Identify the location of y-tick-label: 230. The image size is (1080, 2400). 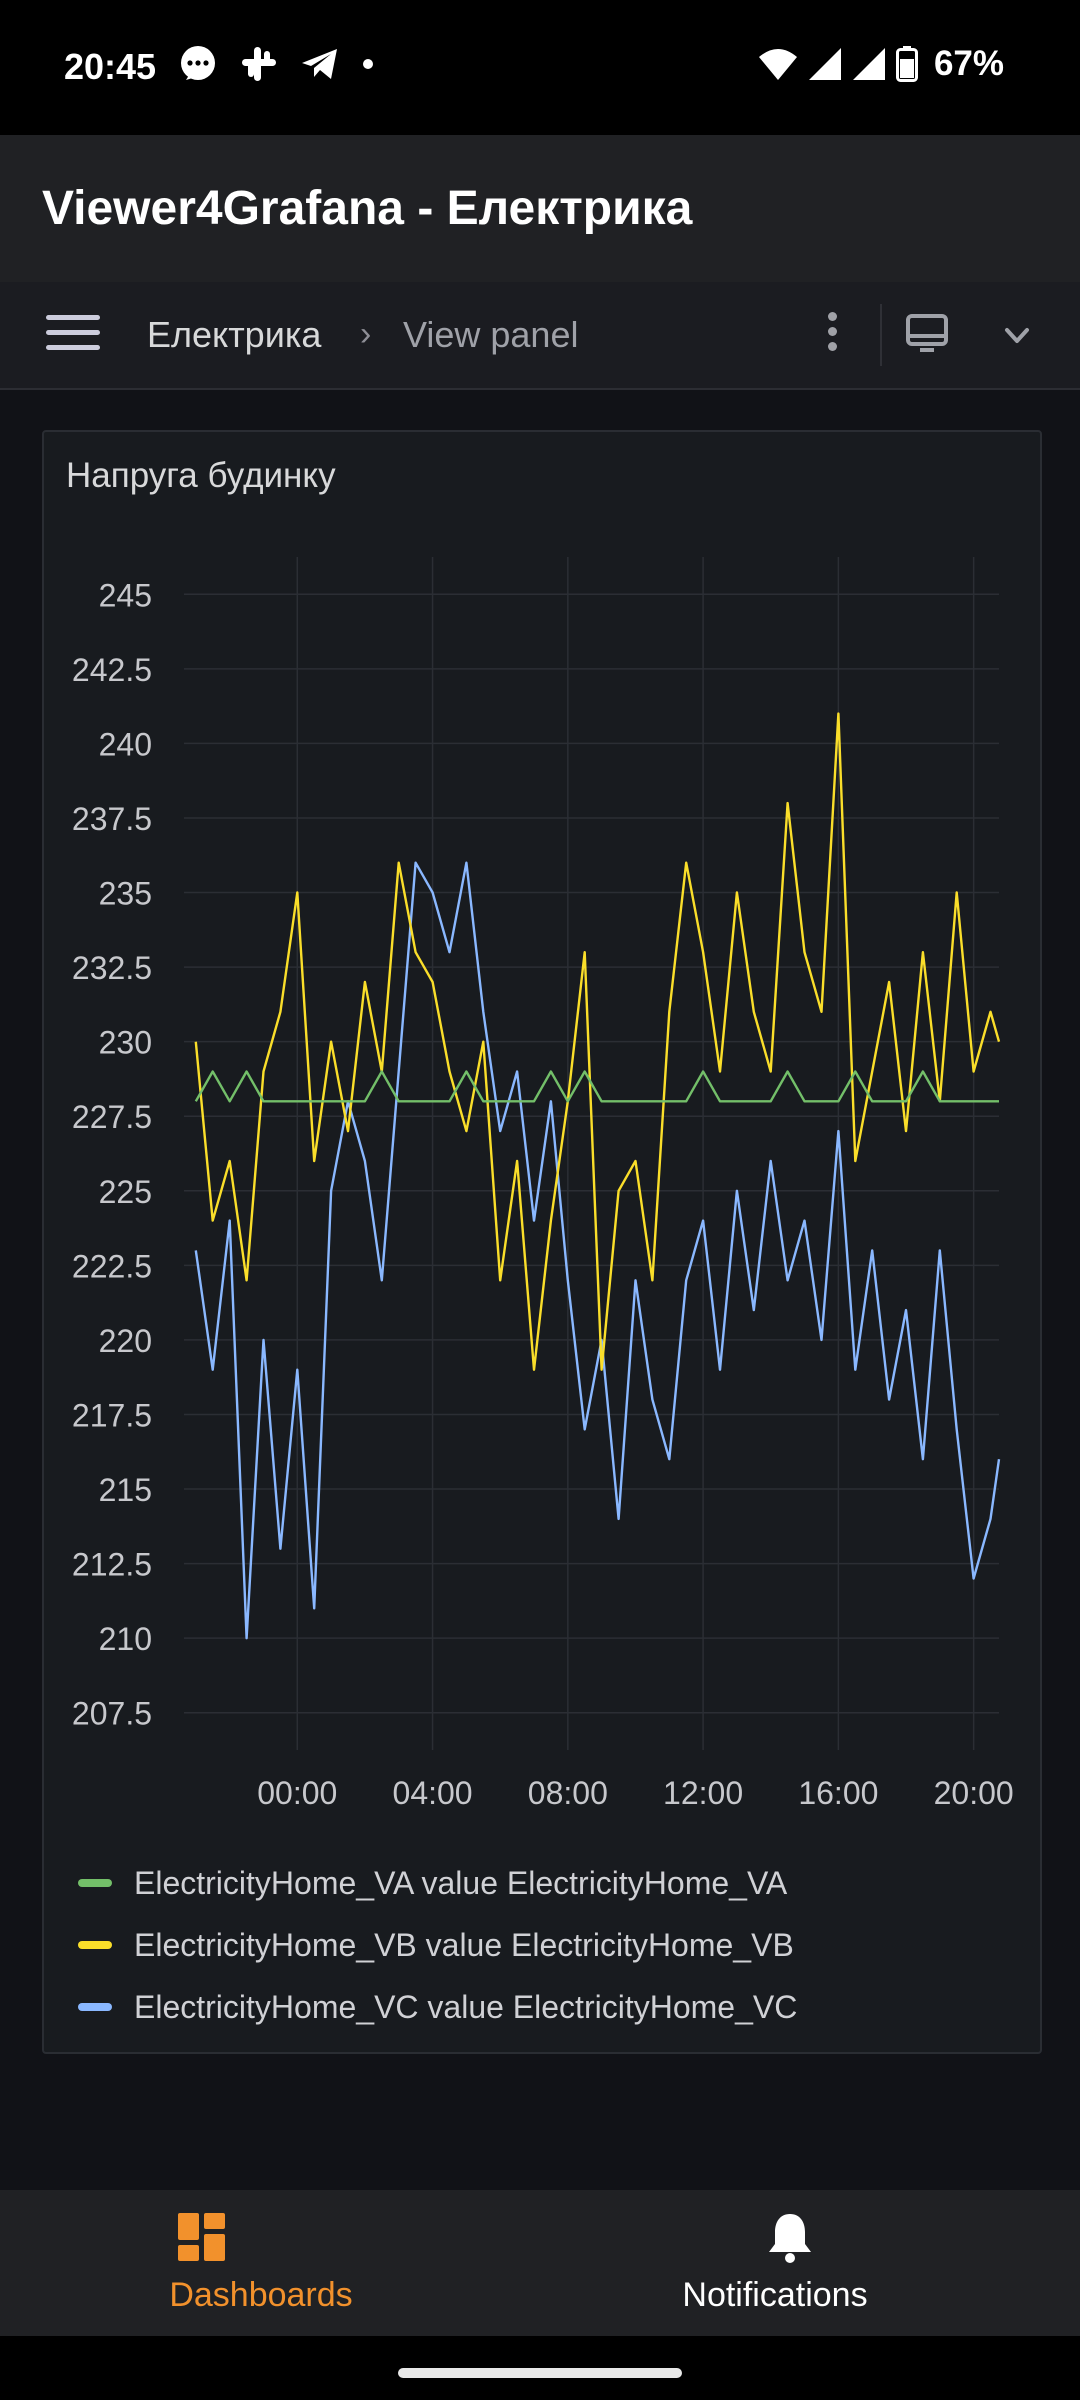
(125, 1043).